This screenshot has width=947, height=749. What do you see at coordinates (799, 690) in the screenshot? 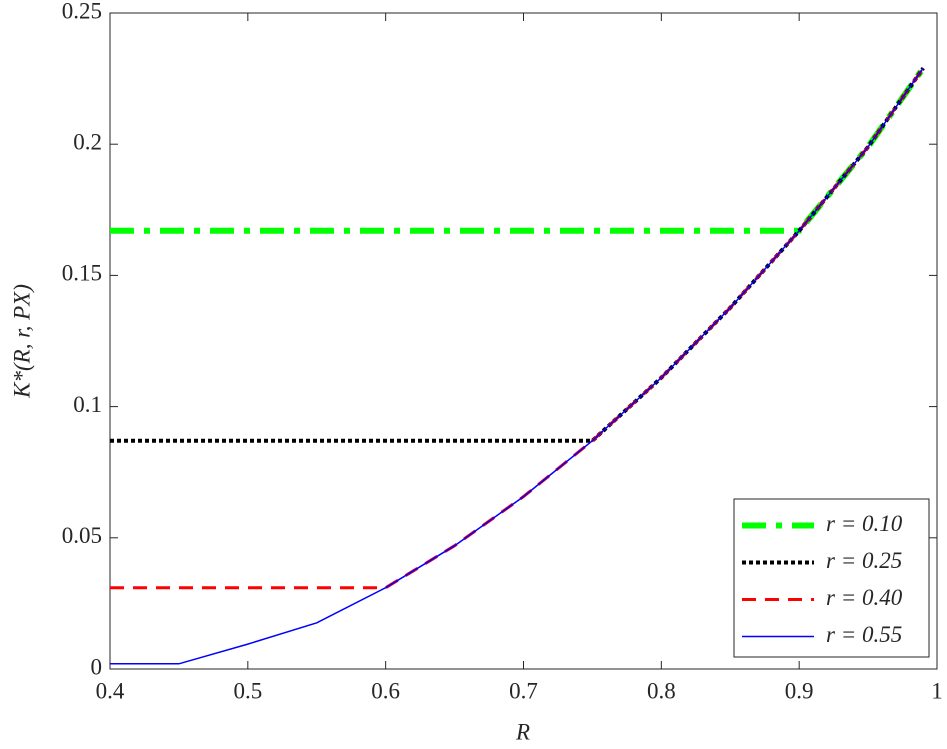
I see `x-tick-label: 0.9` at bounding box center [799, 690].